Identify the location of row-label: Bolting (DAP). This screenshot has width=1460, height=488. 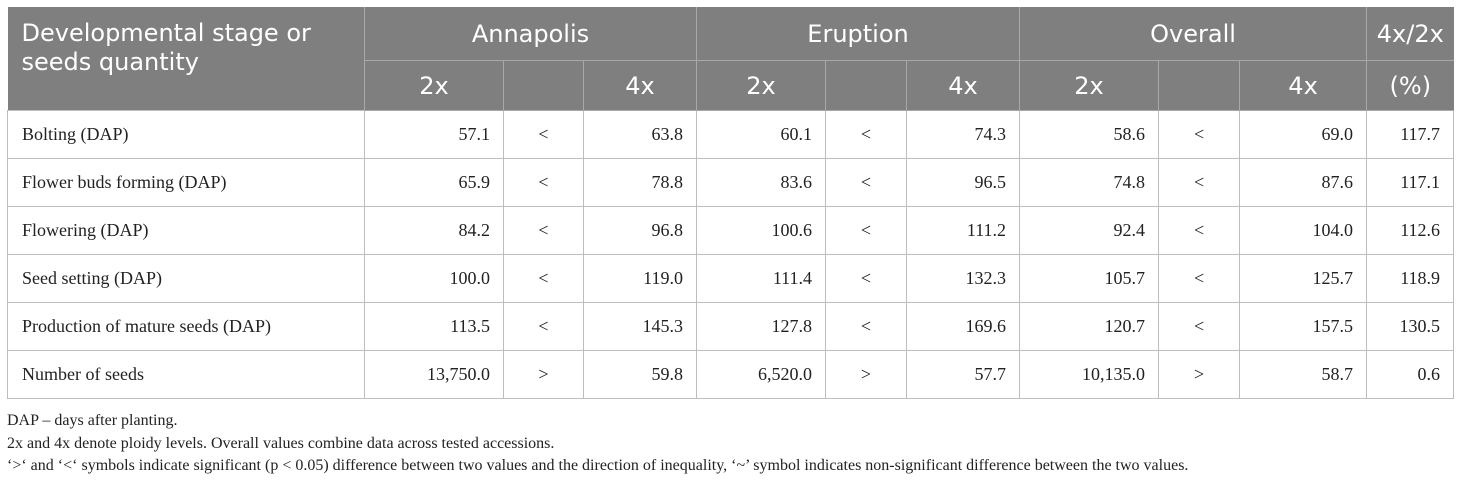
(186, 134).